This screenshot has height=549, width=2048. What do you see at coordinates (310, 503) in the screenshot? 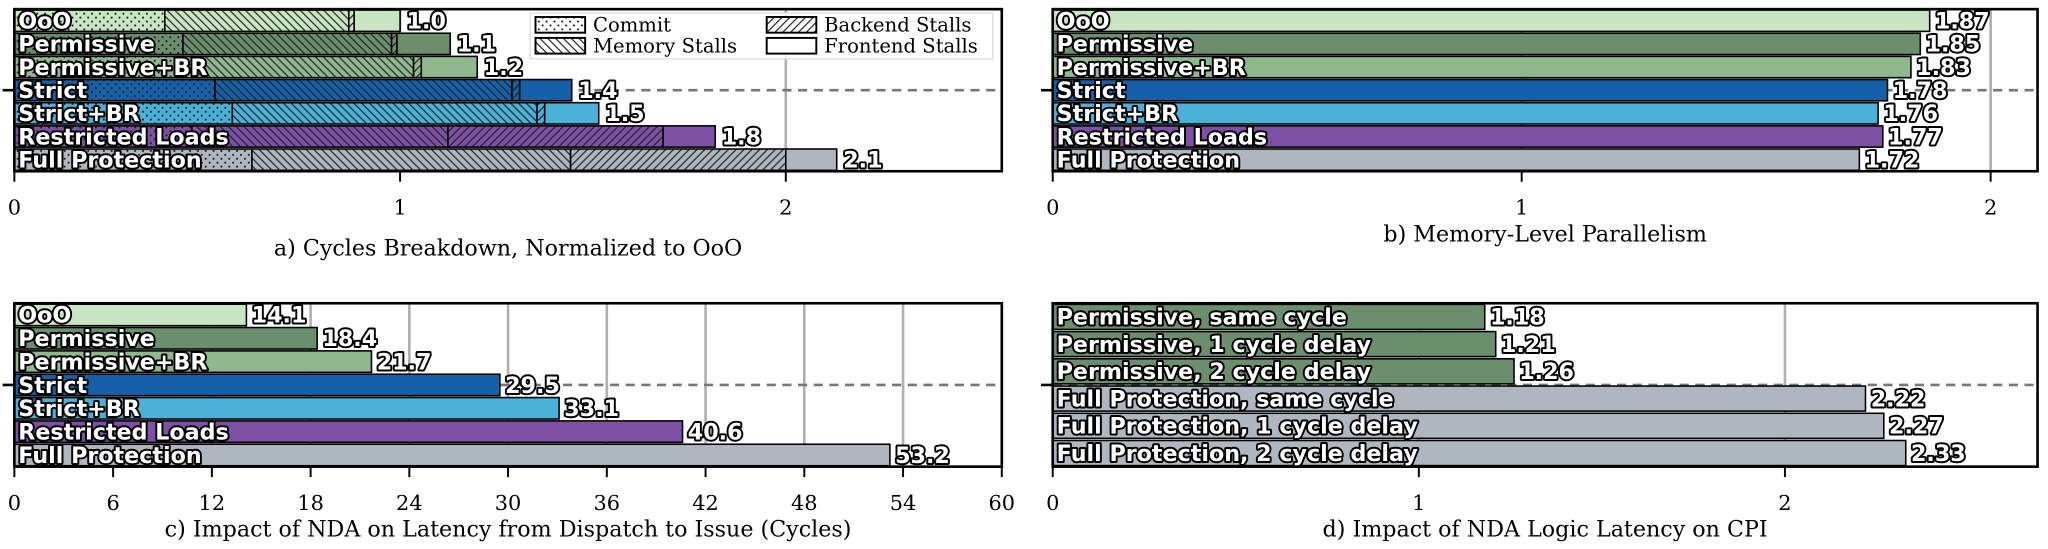
I see `x-tick-label: 18` at bounding box center [310, 503].